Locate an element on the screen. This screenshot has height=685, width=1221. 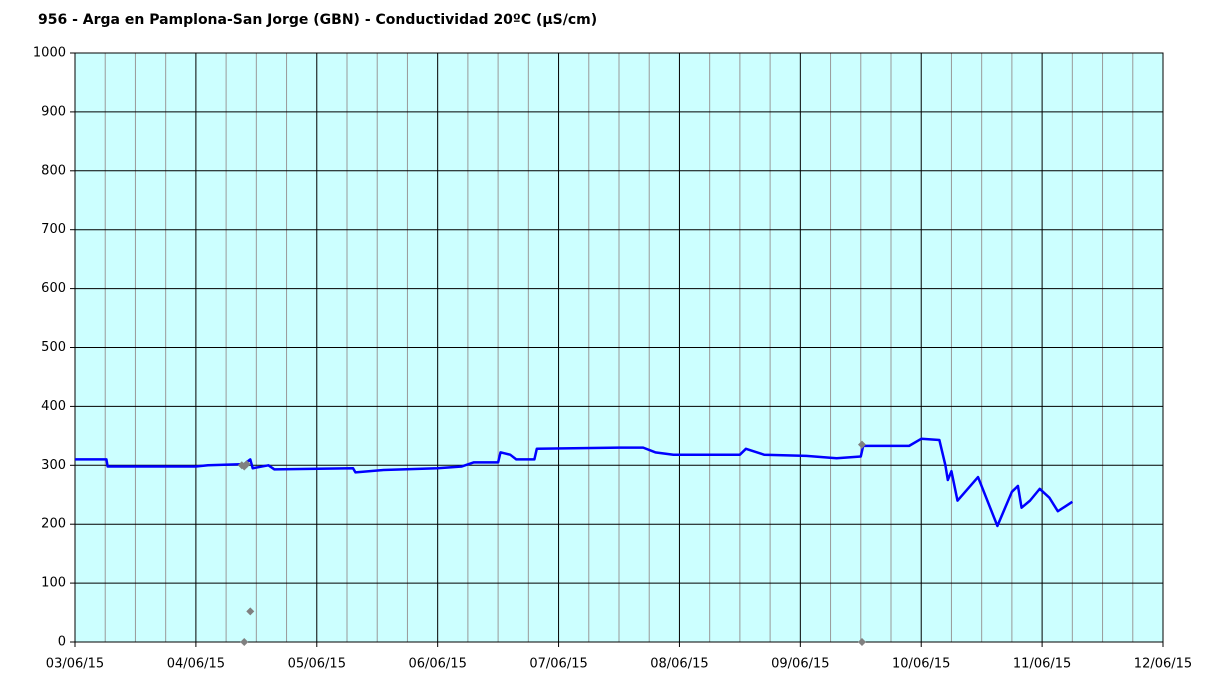
x-tick-label: 03/06/15 is located at coordinates (75, 664).